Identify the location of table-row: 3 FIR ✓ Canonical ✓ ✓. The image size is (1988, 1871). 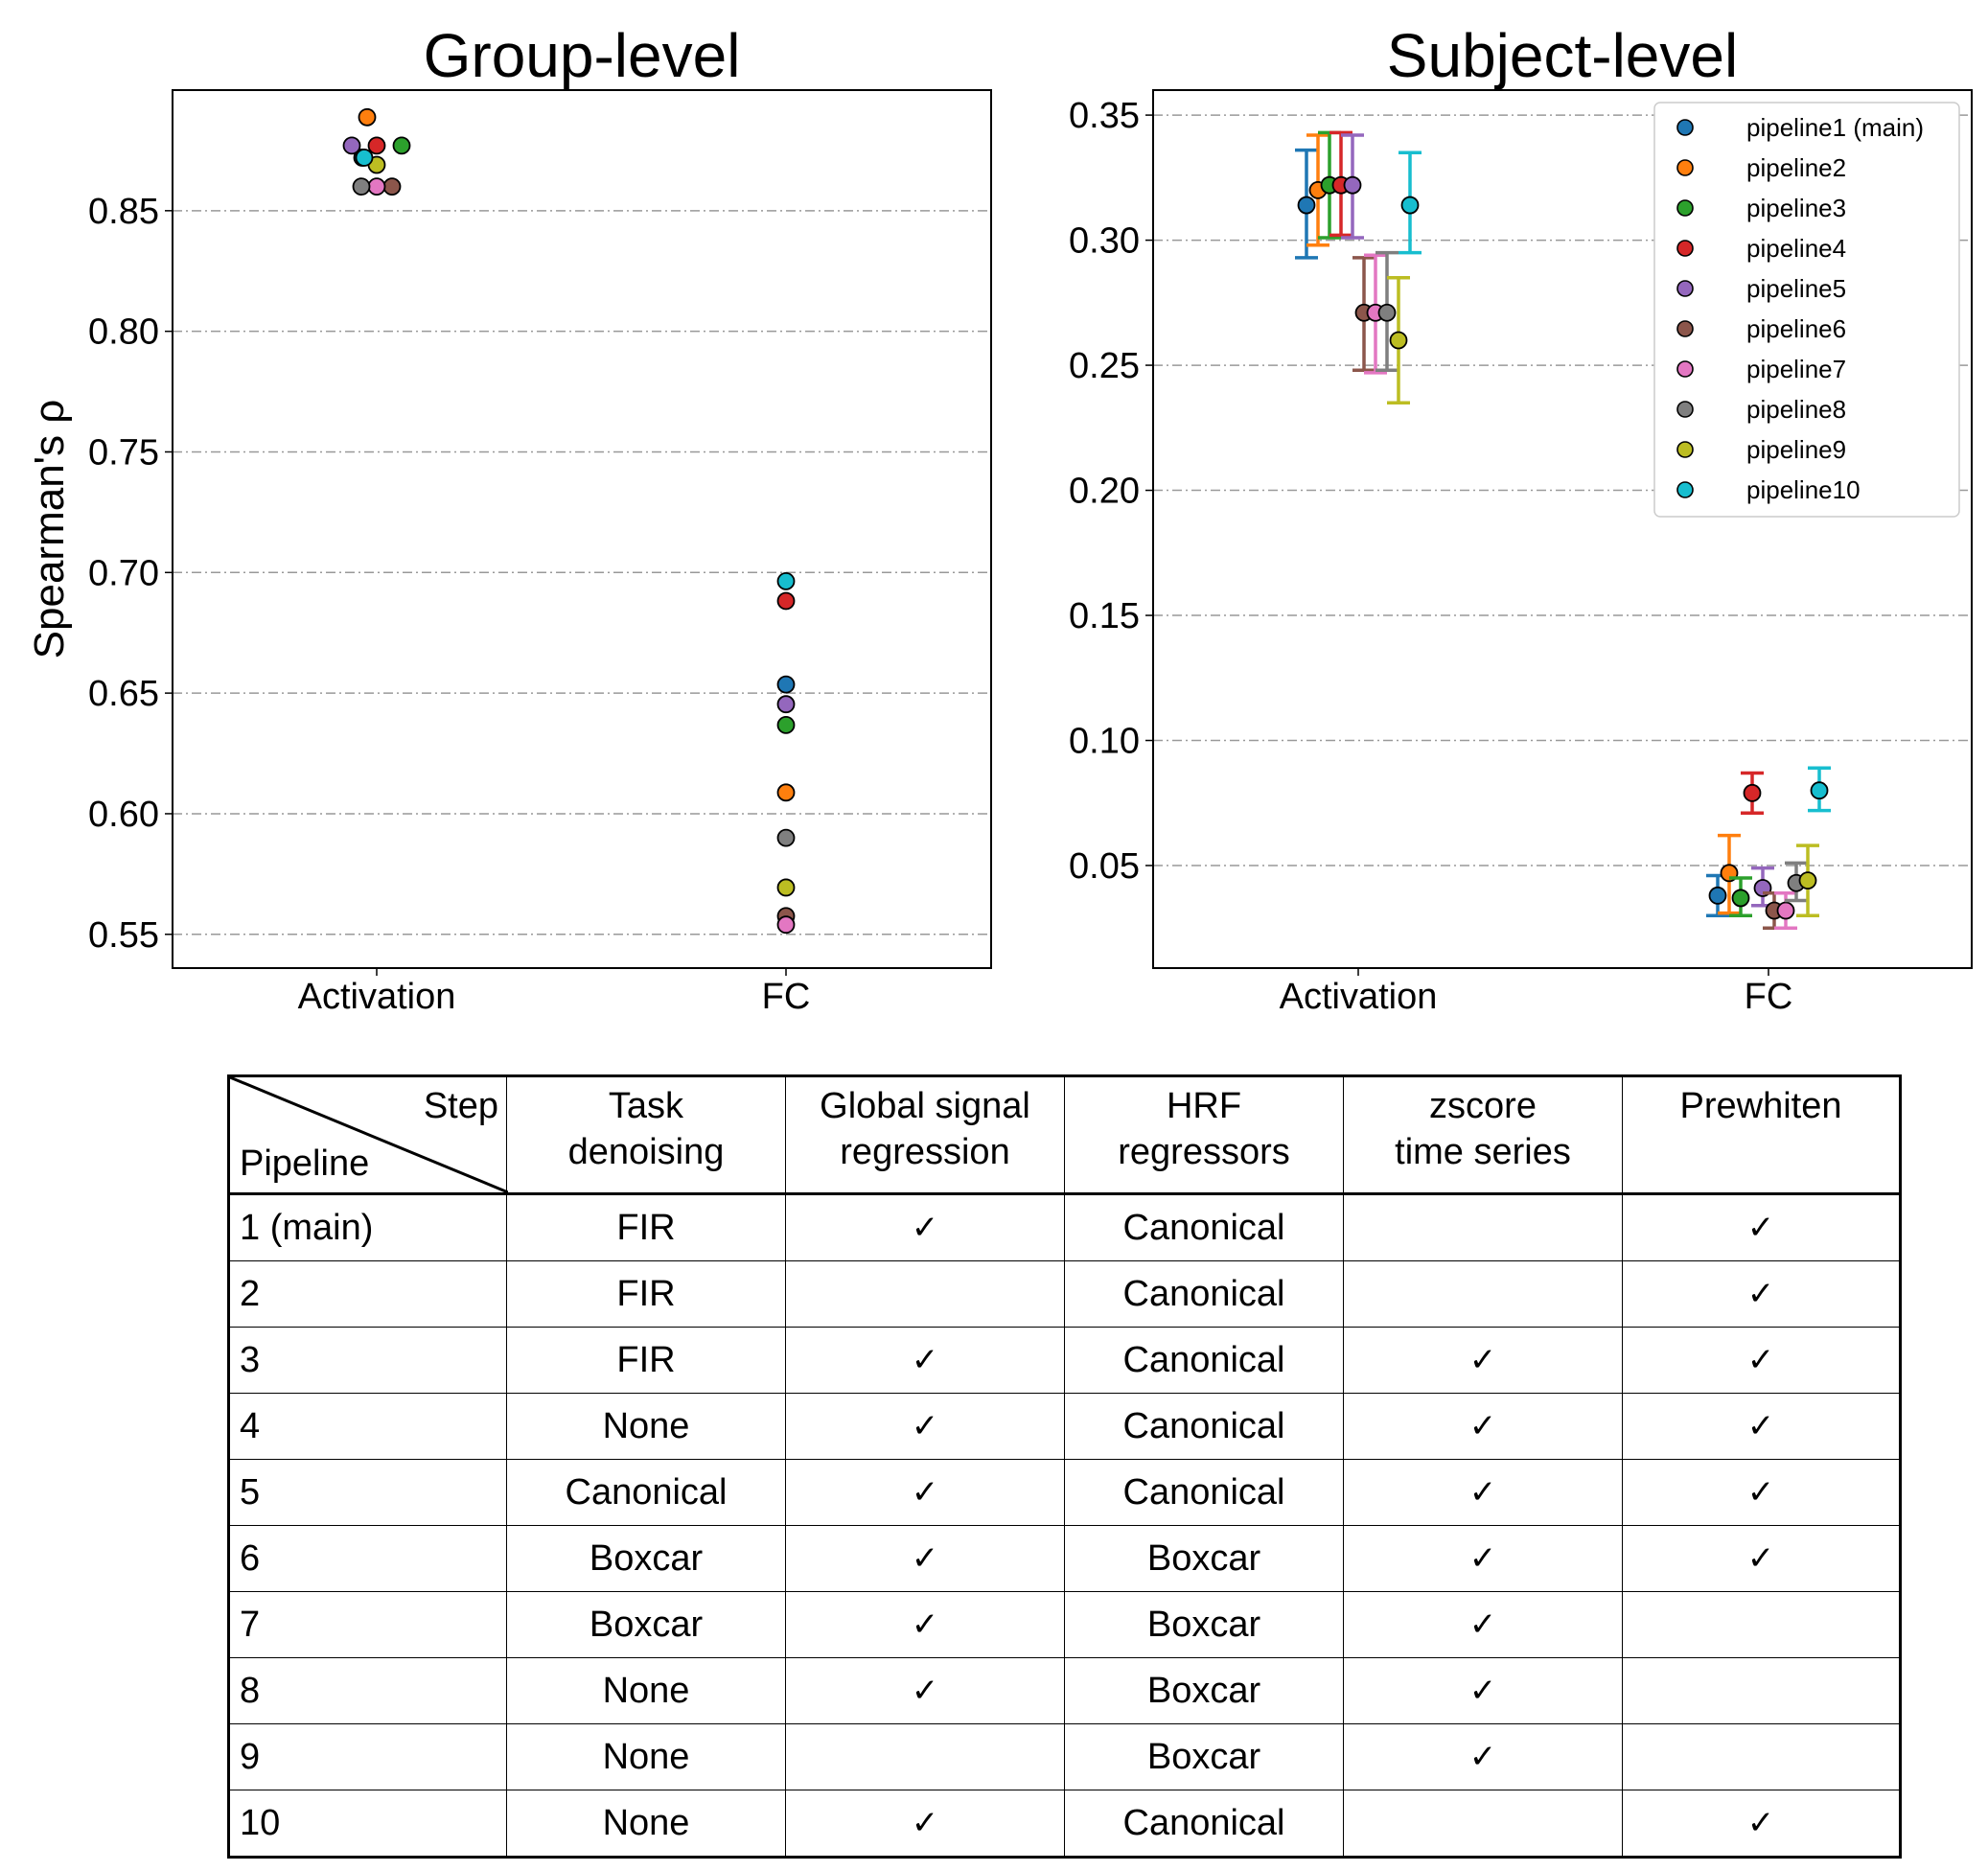
(1064, 1360).